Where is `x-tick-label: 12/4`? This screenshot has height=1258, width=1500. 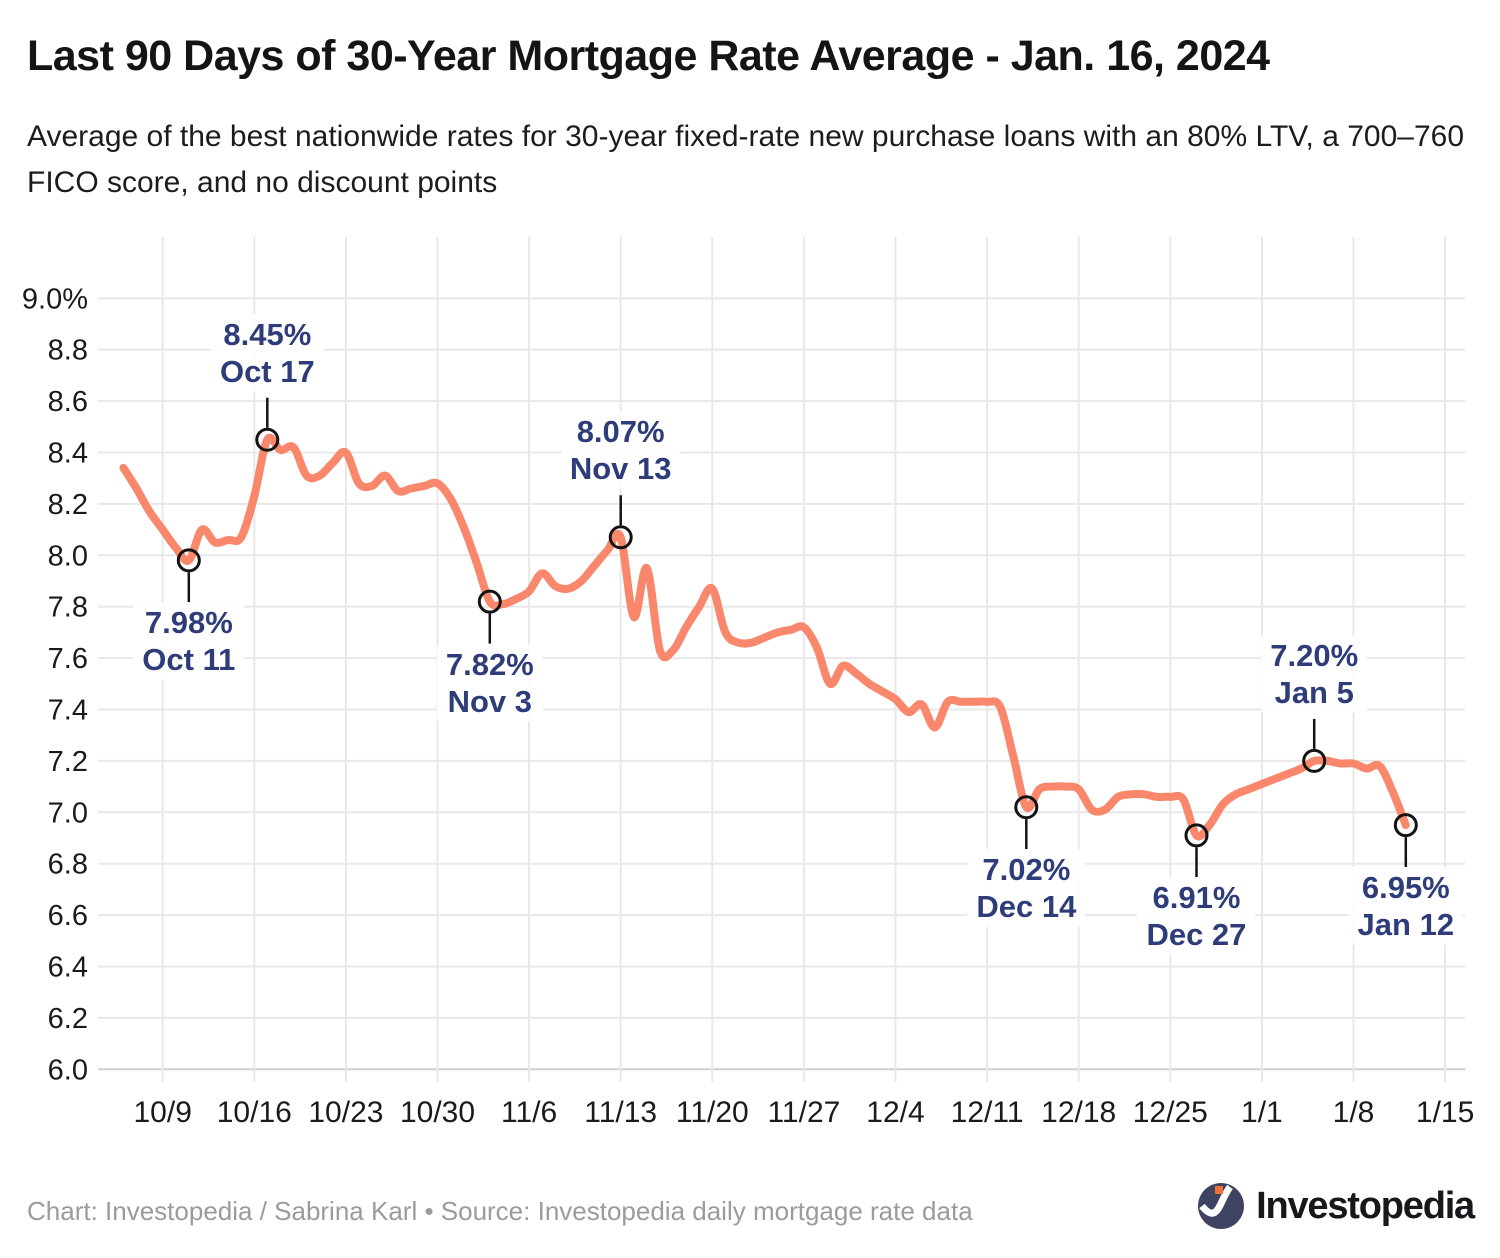 x-tick-label: 12/4 is located at coordinates (895, 1112).